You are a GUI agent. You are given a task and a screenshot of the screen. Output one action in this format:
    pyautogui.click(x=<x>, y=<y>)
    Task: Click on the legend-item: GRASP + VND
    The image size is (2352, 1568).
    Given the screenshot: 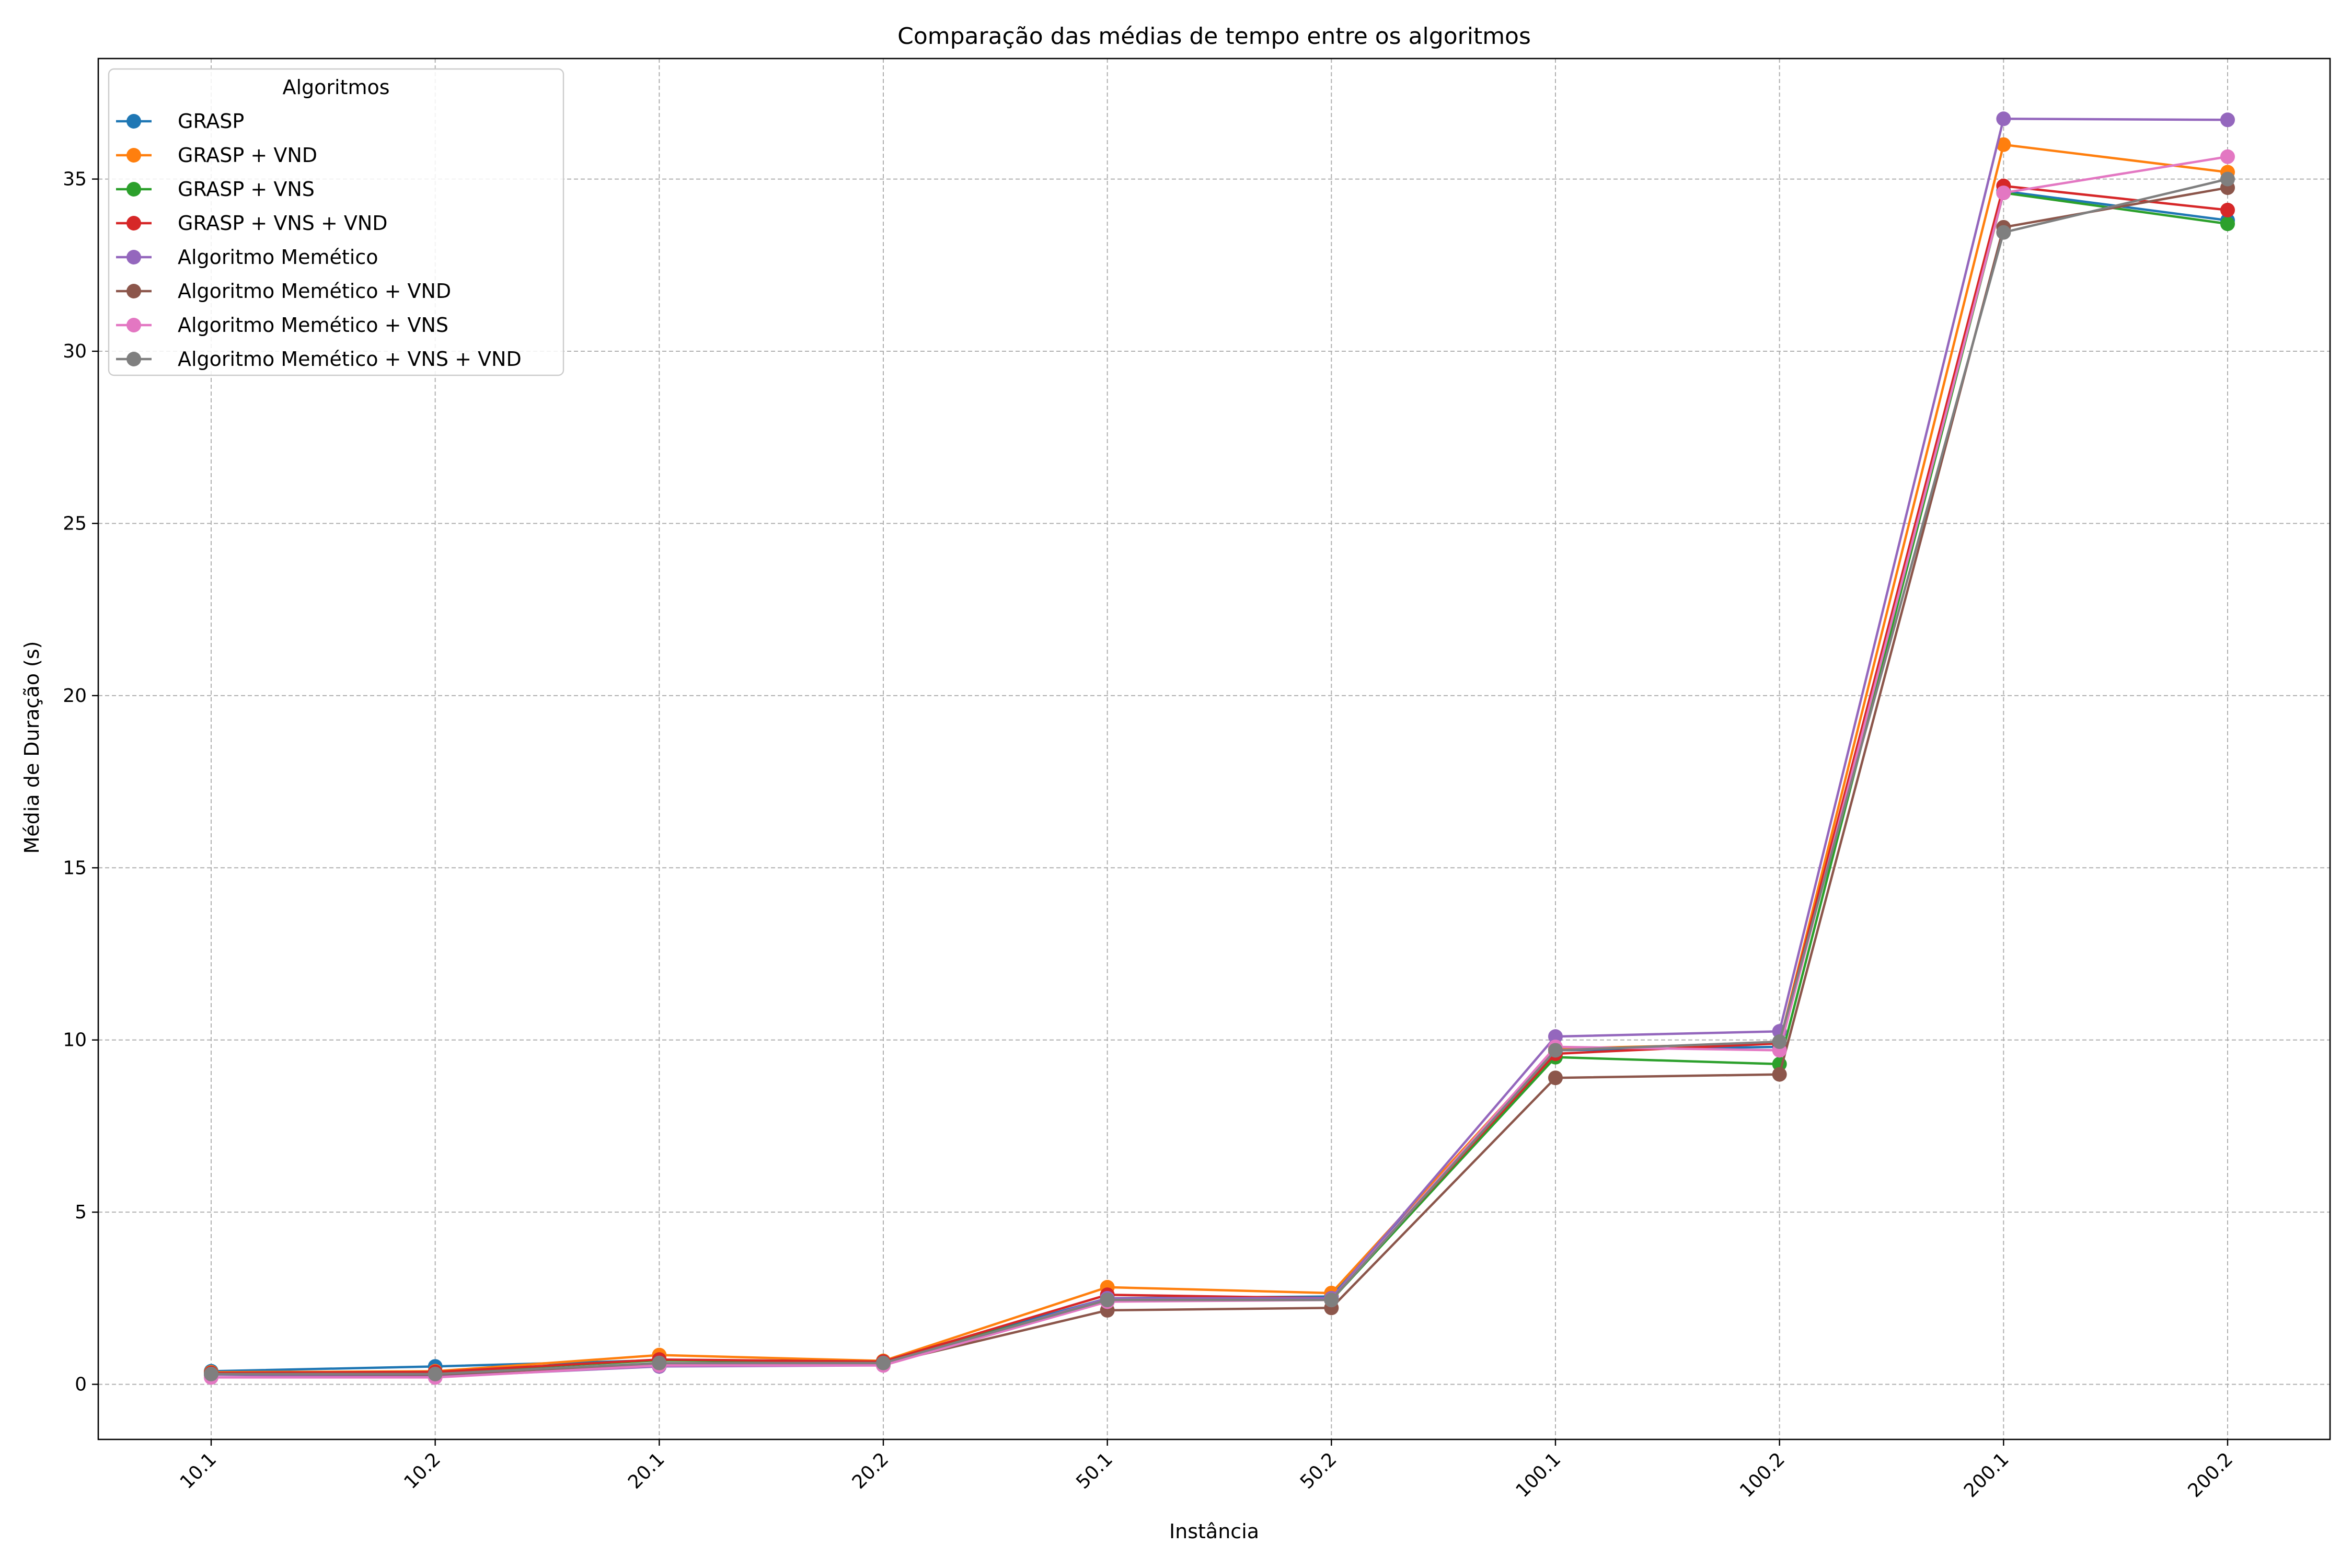 What is the action you would take?
    pyautogui.click(x=216, y=155)
    